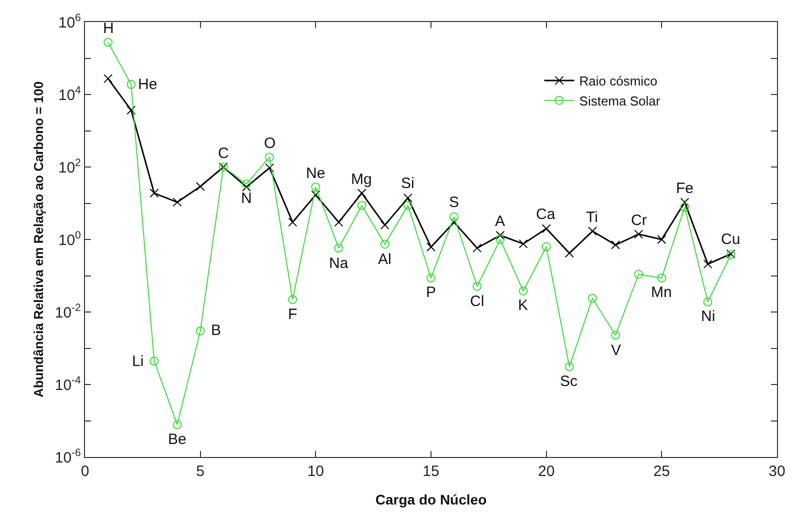  Describe the element at coordinates (70, 166) in the screenshot. I see `y-tick-label: 10$^{2}$` at that location.